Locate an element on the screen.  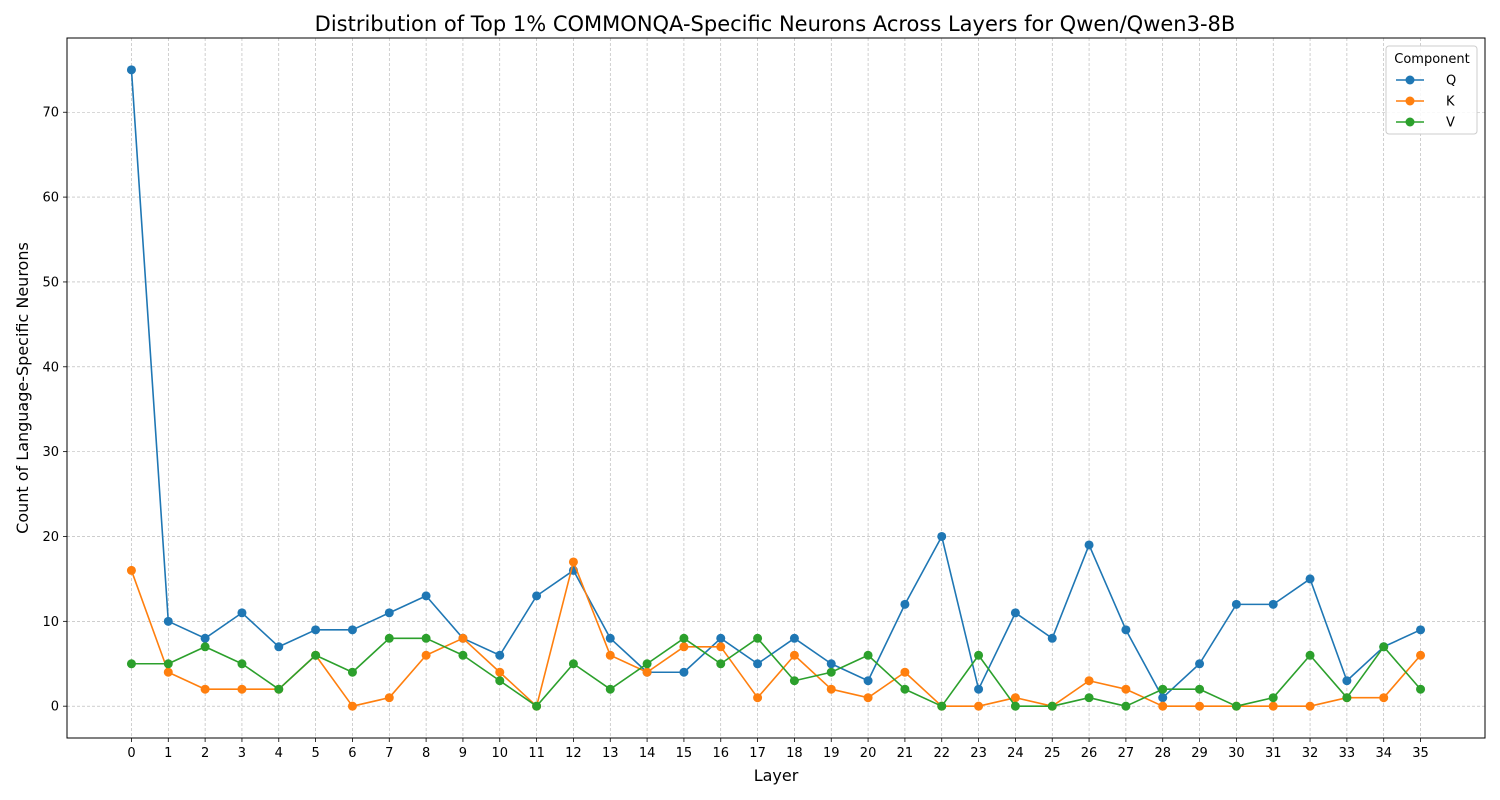
legend-item-q: Q is located at coordinates (1426, 81).